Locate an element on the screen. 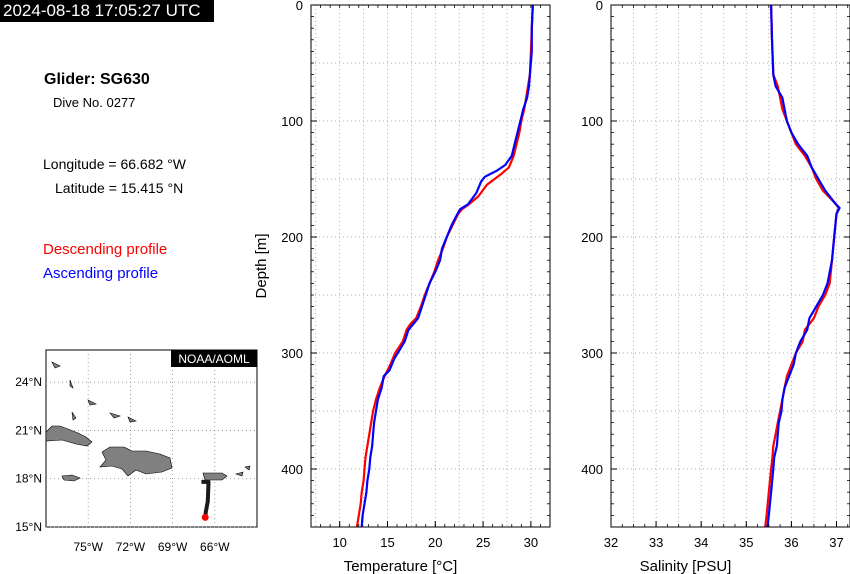 This screenshot has width=850, height=574. map-credit: NOAA/AOML is located at coordinates (214, 359).